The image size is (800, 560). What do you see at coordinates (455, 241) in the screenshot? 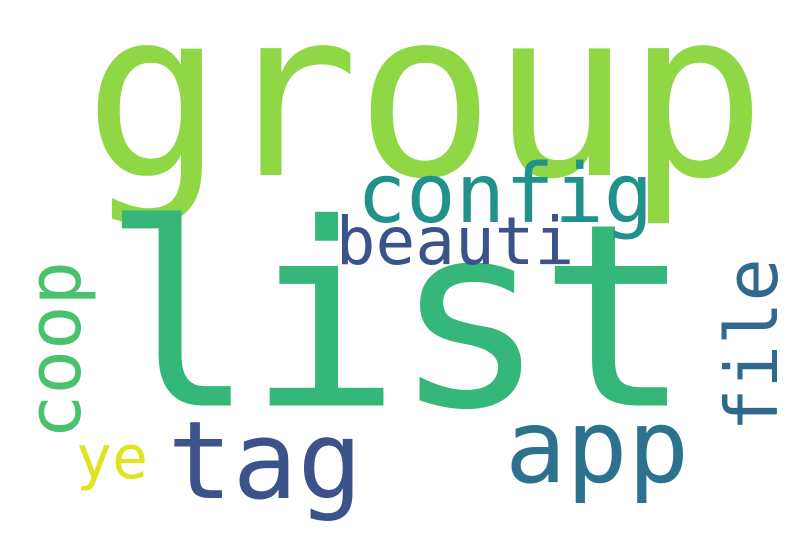
I see `word-beauti: beauti` at bounding box center [455, 241].